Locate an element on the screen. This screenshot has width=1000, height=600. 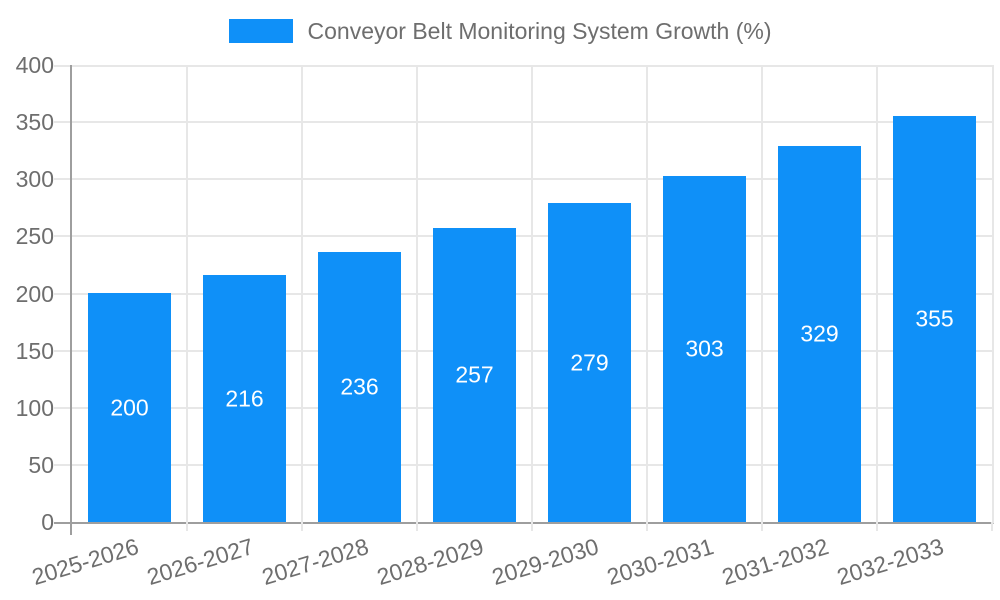
bar-value-label: 257 is located at coordinates (474, 374).